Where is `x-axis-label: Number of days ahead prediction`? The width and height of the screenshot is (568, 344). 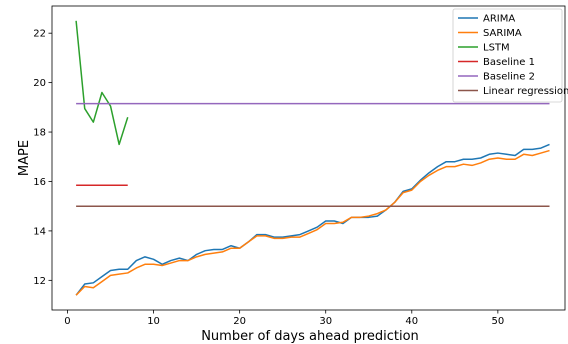
x-axis-label: Number of days ahead prediction is located at coordinates (310, 336).